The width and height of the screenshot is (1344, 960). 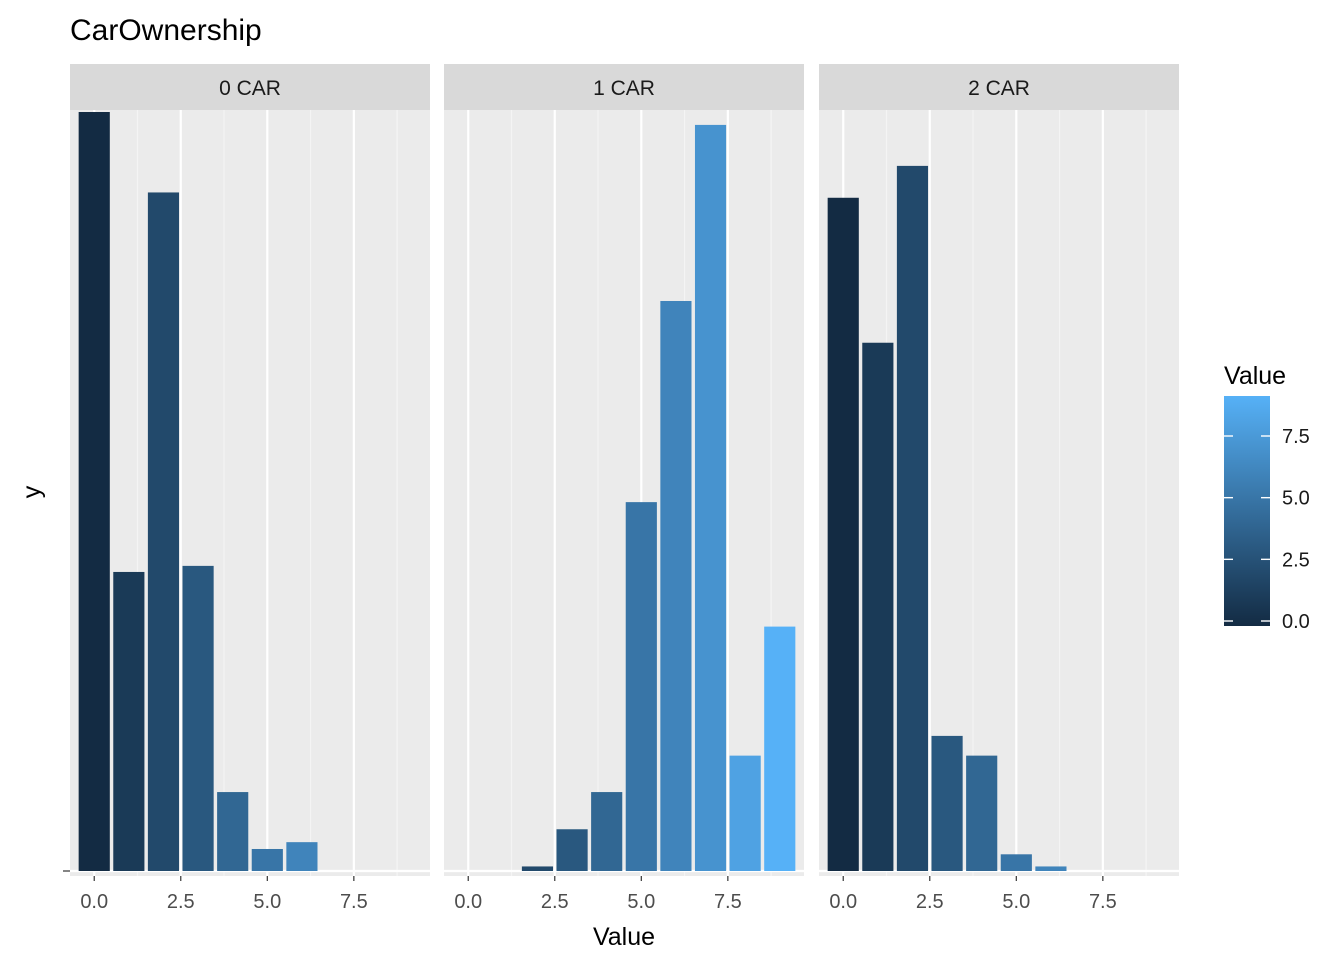 I want to click on facet-strip-label: 2 CAR, so click(x=999, y=88).